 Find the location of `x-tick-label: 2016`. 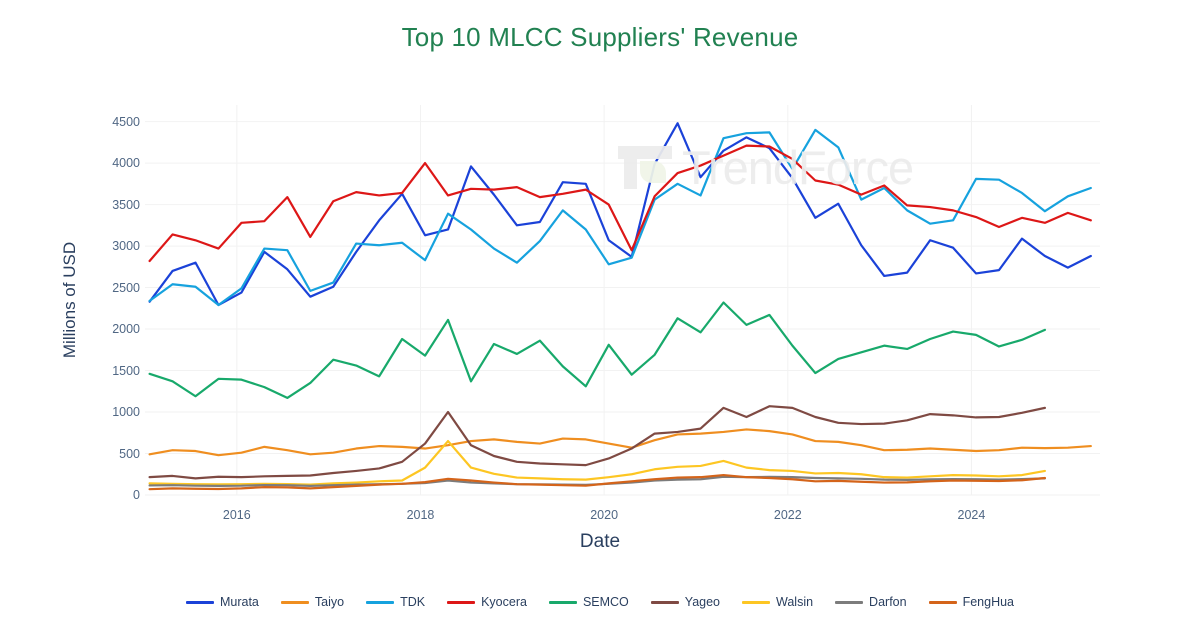

x-tick-label: 2016 is located at coordinates (236, 515).